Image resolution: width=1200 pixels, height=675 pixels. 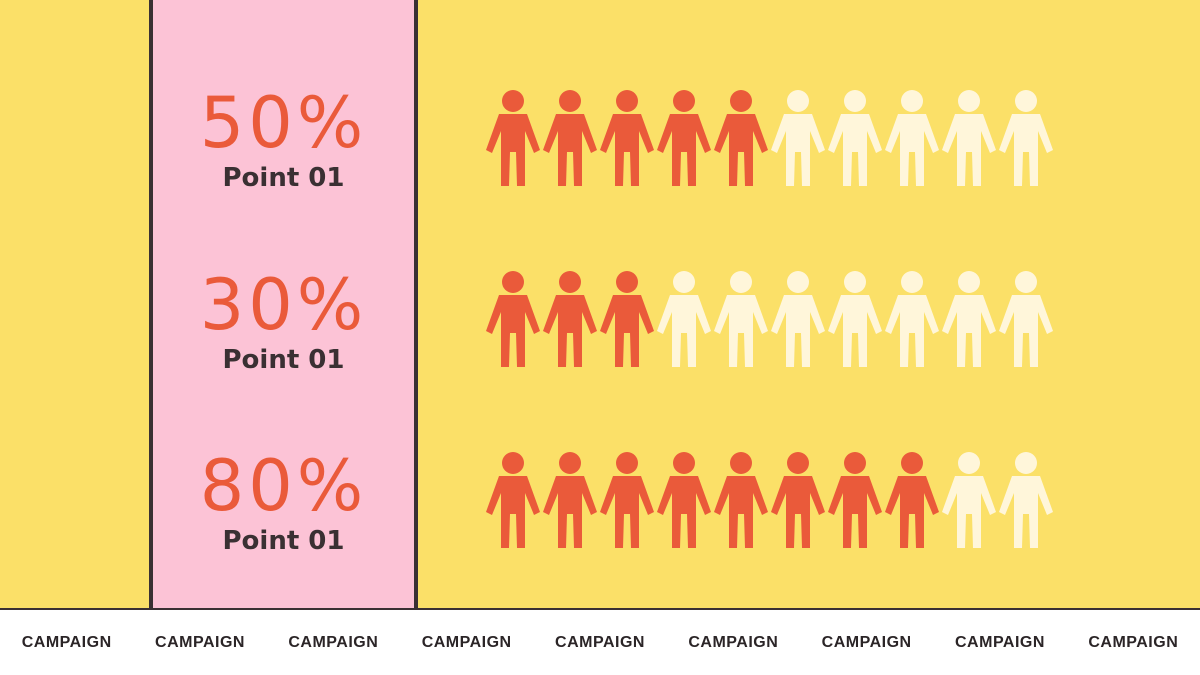 I want to click on stat-1: 50% Point 01, so click(x=283, y=140).